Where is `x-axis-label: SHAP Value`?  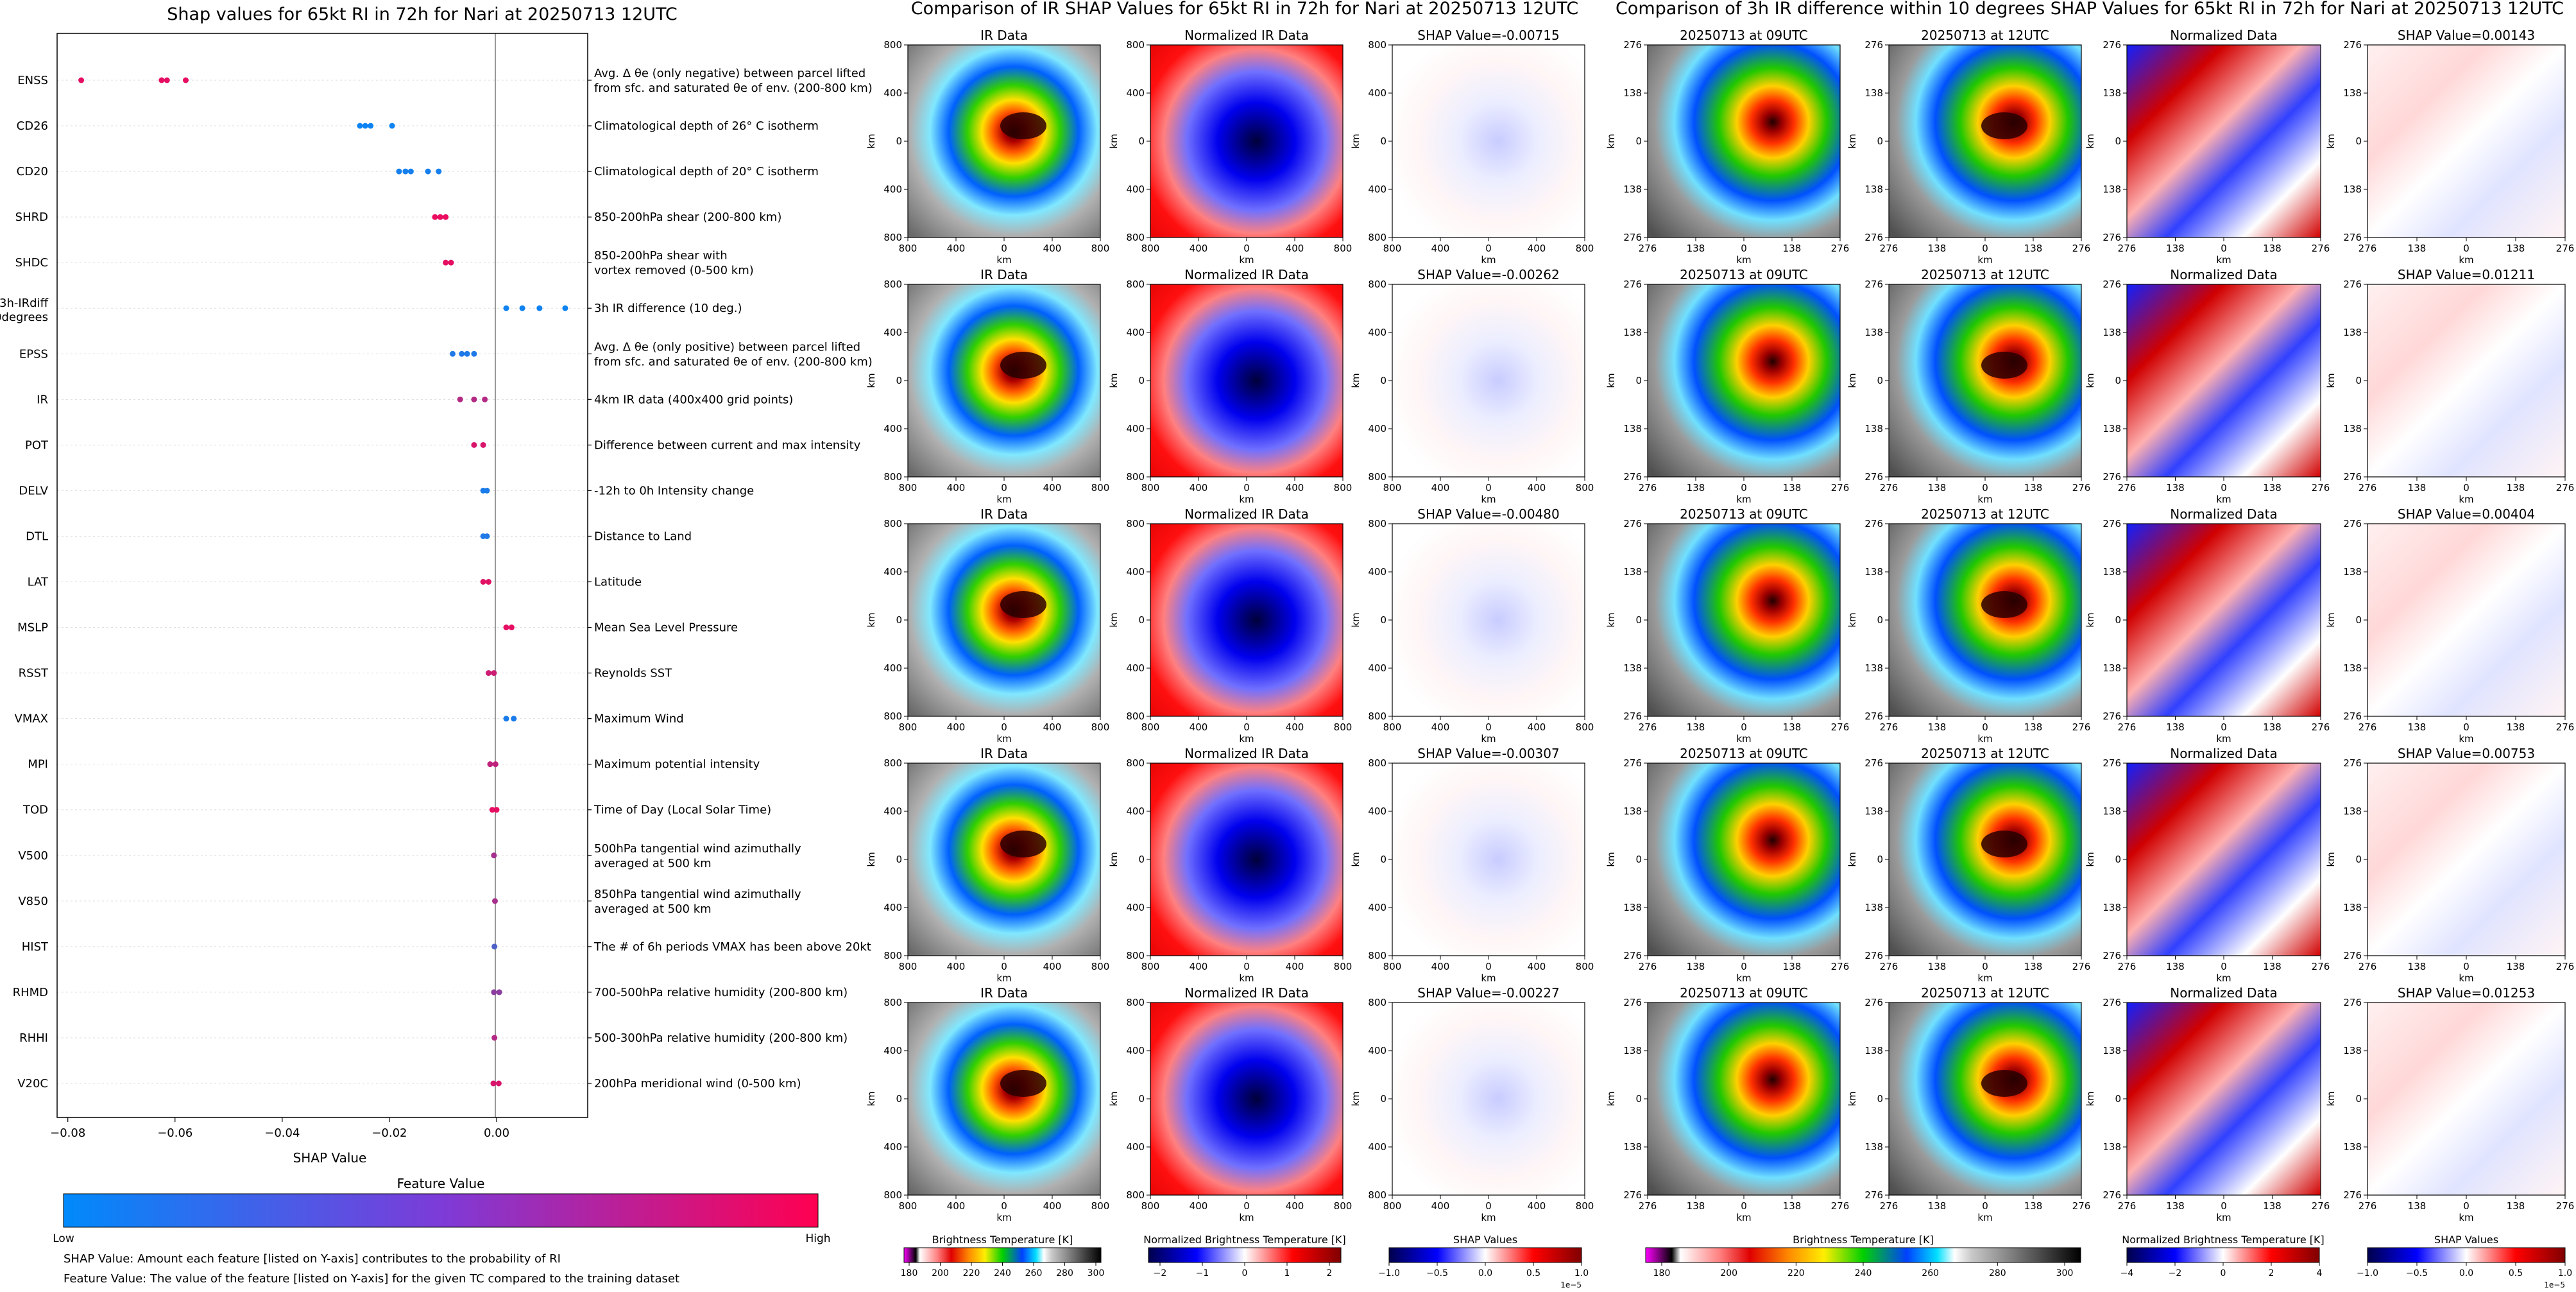
x-axis-label: SHAP Value is located at coordinates (330, 1158).